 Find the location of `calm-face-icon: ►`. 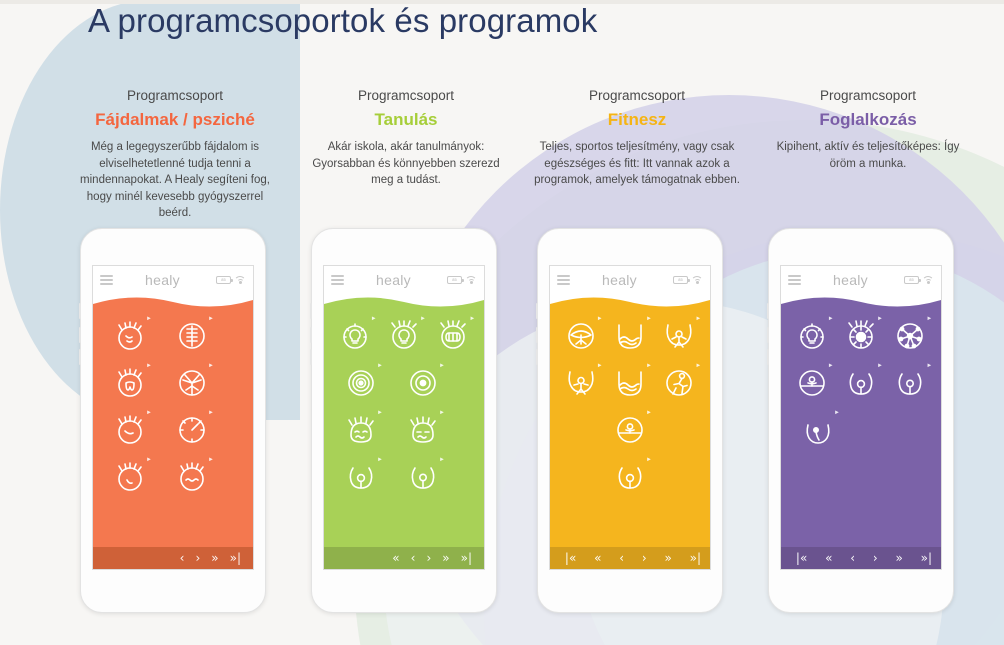

calm-face-icon: ► is located at coordinates (363, 428).